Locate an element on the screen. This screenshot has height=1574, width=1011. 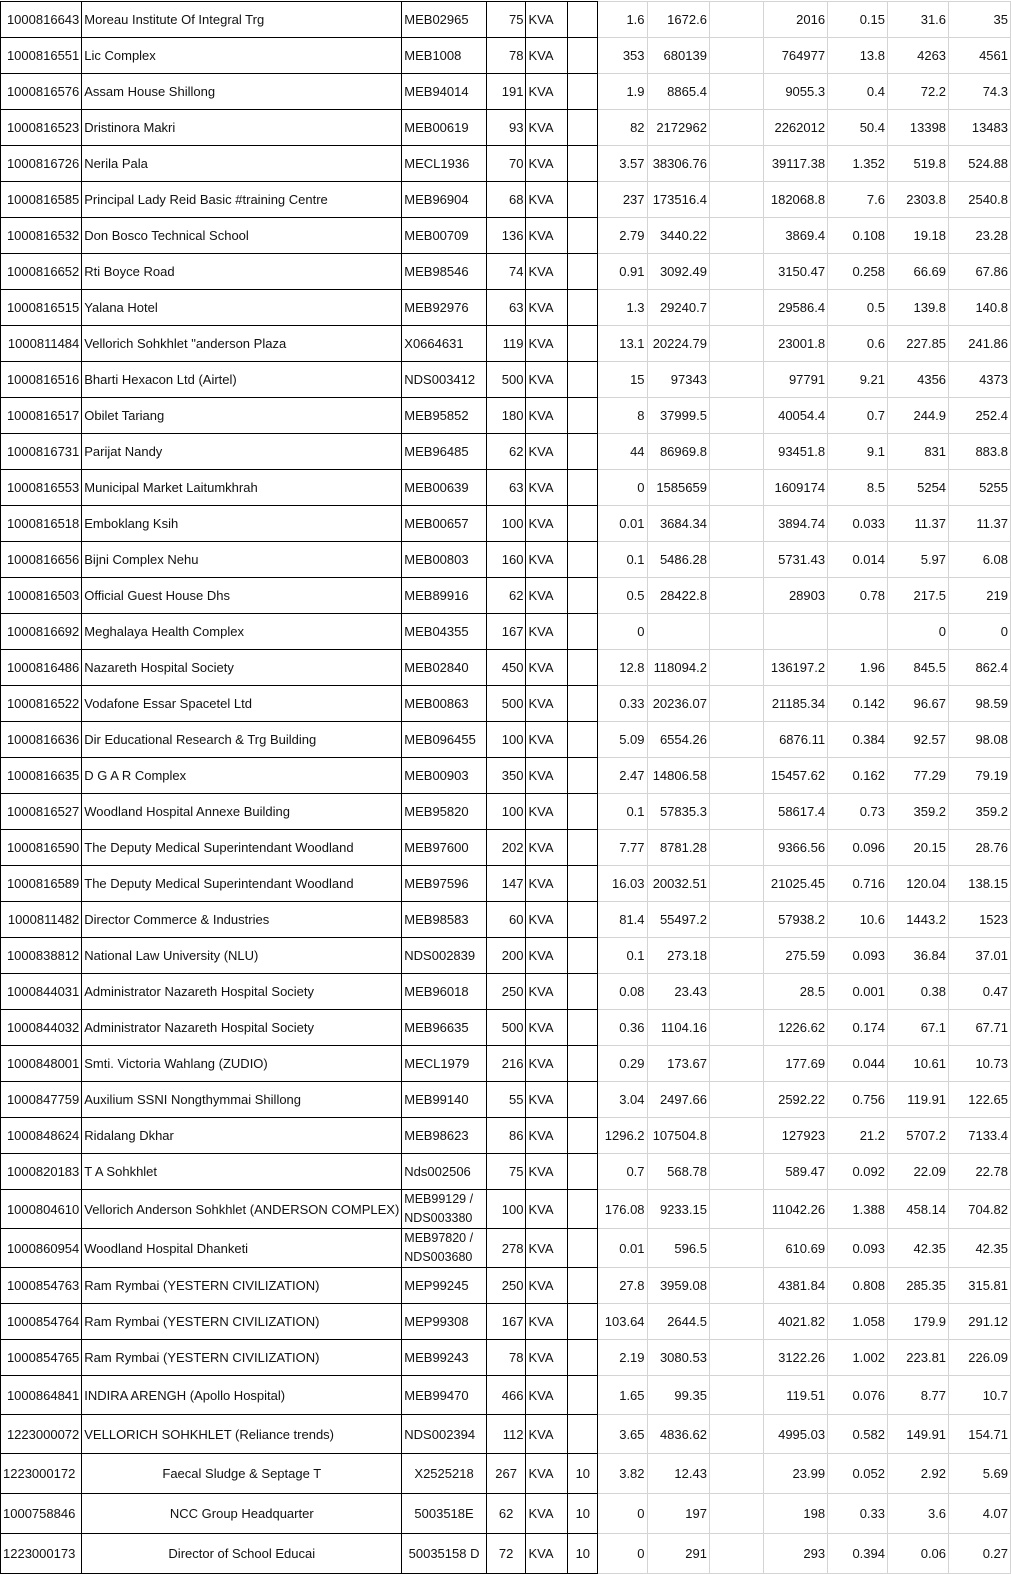
cell-value-f: 4373 is located at coordinates (979, 379).